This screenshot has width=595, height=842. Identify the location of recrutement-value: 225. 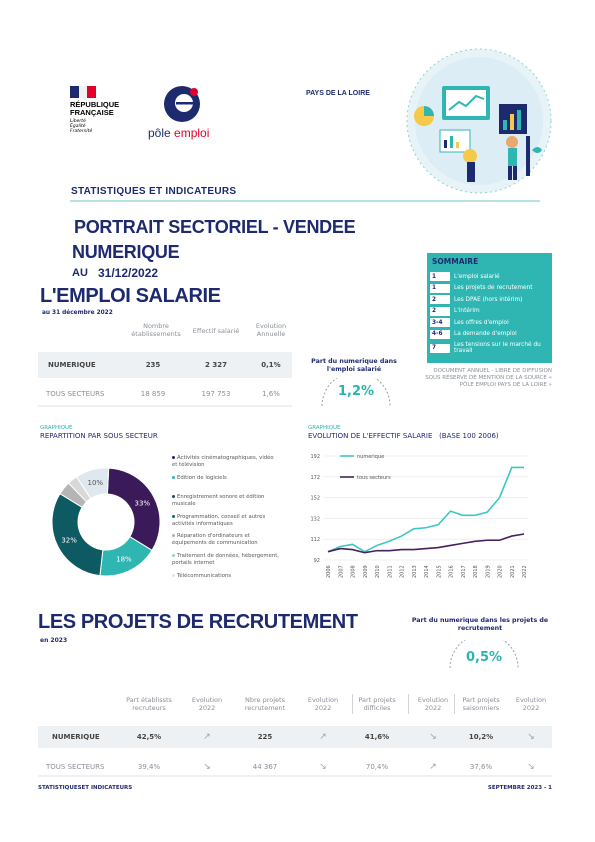
(265, 737).